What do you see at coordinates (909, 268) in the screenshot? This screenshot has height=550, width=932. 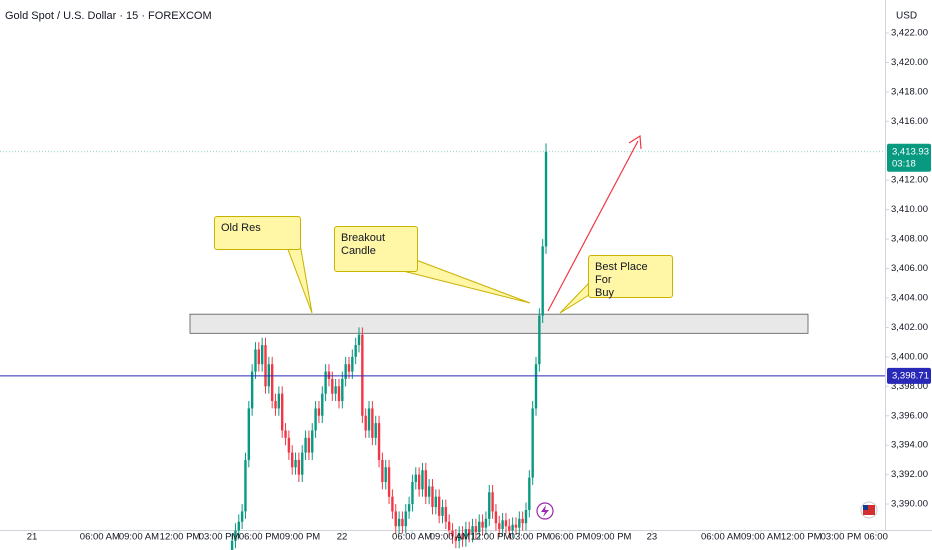 I see `y-tick-label: 3,406.00` at bounding box center [909, 268].